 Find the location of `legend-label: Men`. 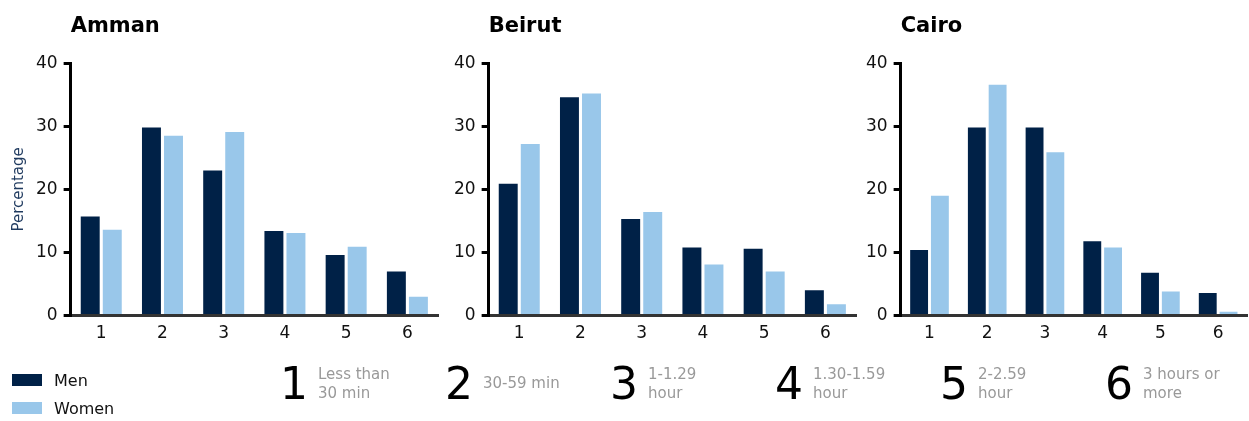

legend-label: Men is located at coordinates (71, 380).